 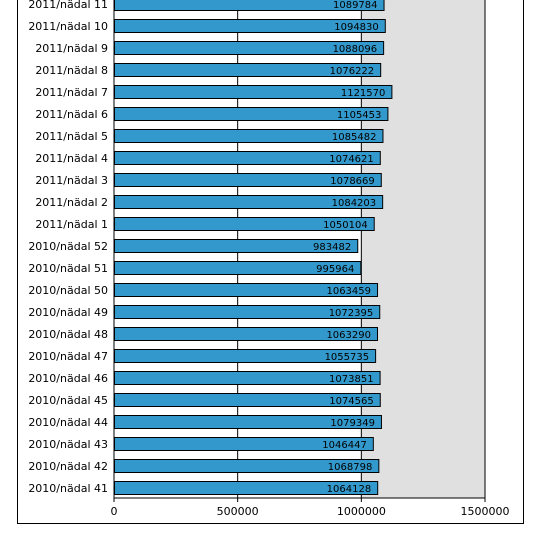 What do you see at coordinates (68, 466) in the screenshot?
I see `category-label: 2010/nädal 42` at bounding box center [68, 466].